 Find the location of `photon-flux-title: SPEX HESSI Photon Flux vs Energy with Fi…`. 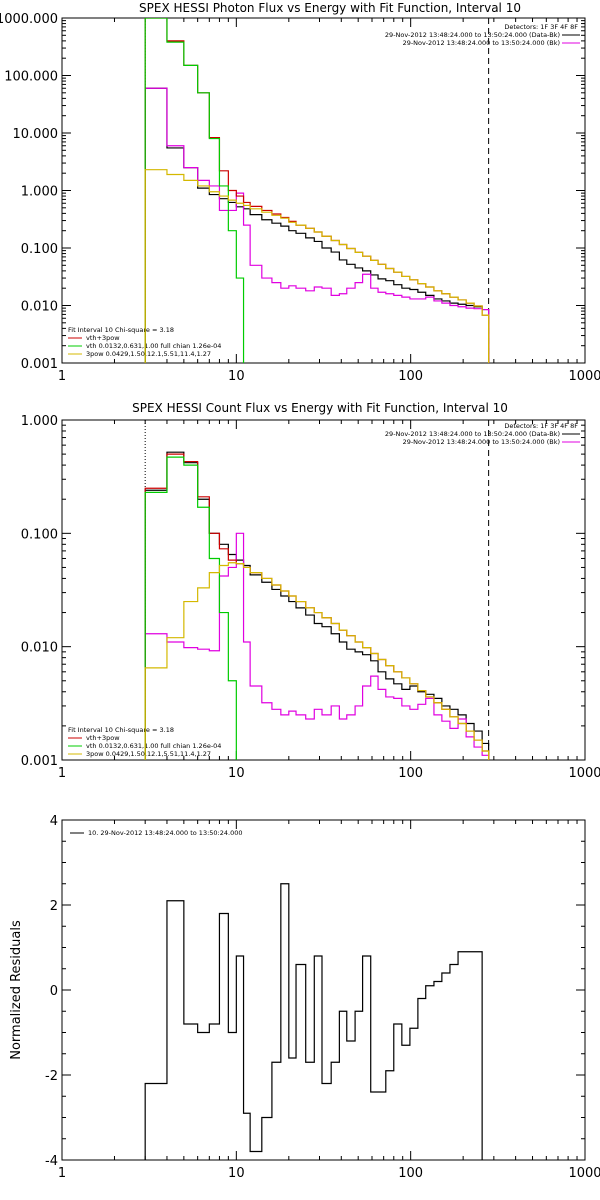

photon-flux-title: SPEX HESSI Photon Flux vs Energy with Fi… is located at coordinates (330, 8).